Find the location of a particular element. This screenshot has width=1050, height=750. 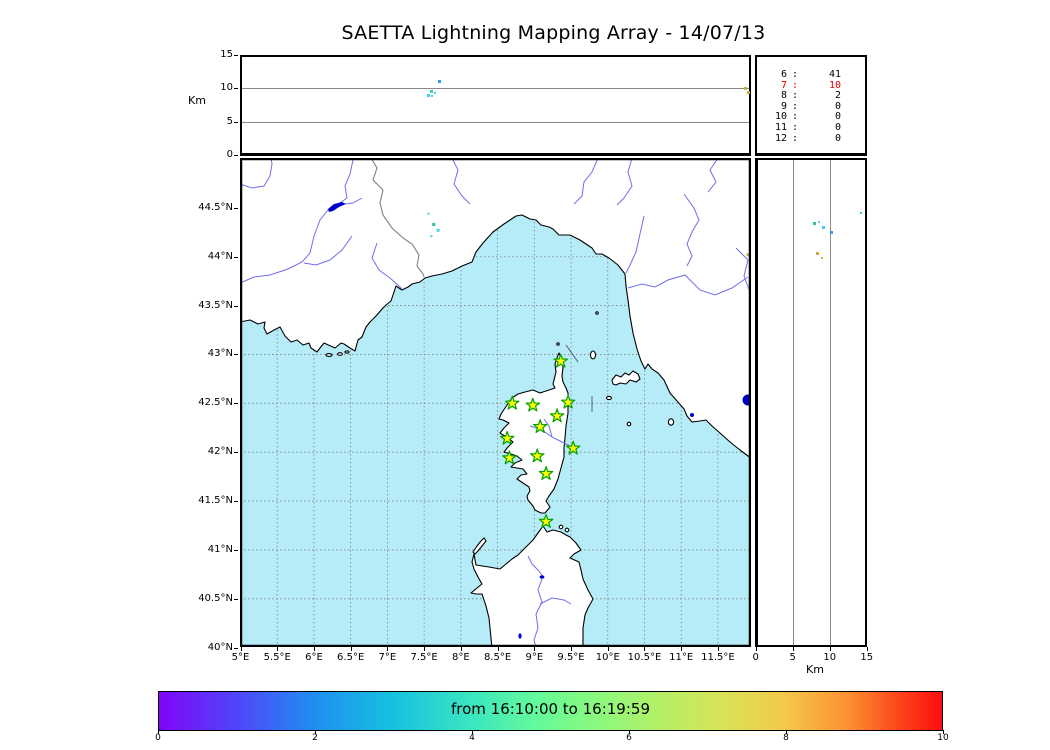

source-count-row: 6: 41 is located at coordinates (812, 75).